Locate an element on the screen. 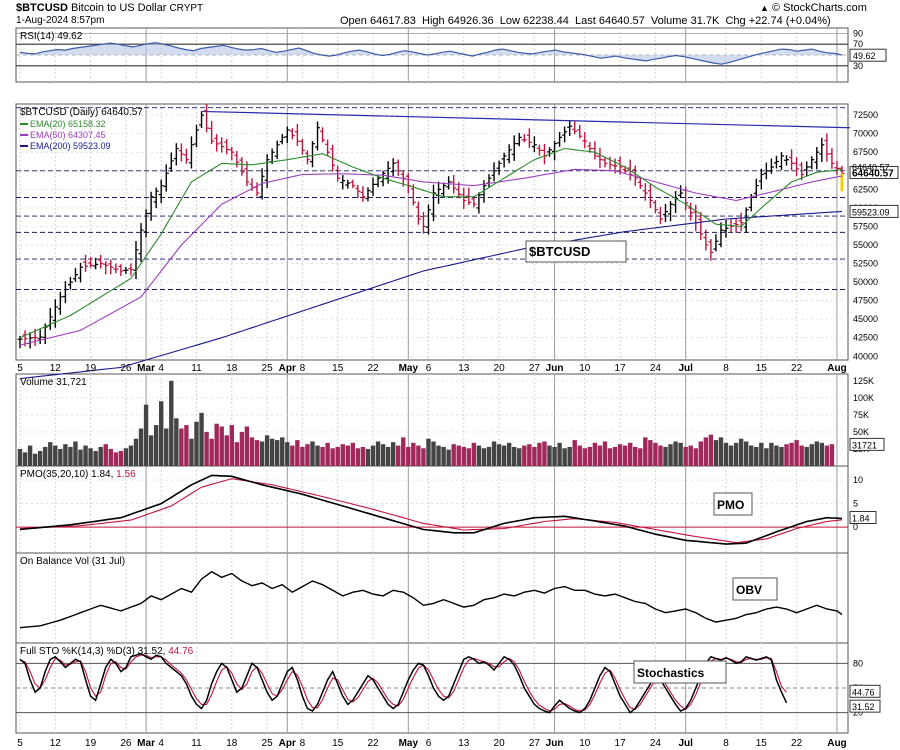 This screenshot has width=900, height=750. price-tick-label: 70000 is located at coordinates (865, 134).